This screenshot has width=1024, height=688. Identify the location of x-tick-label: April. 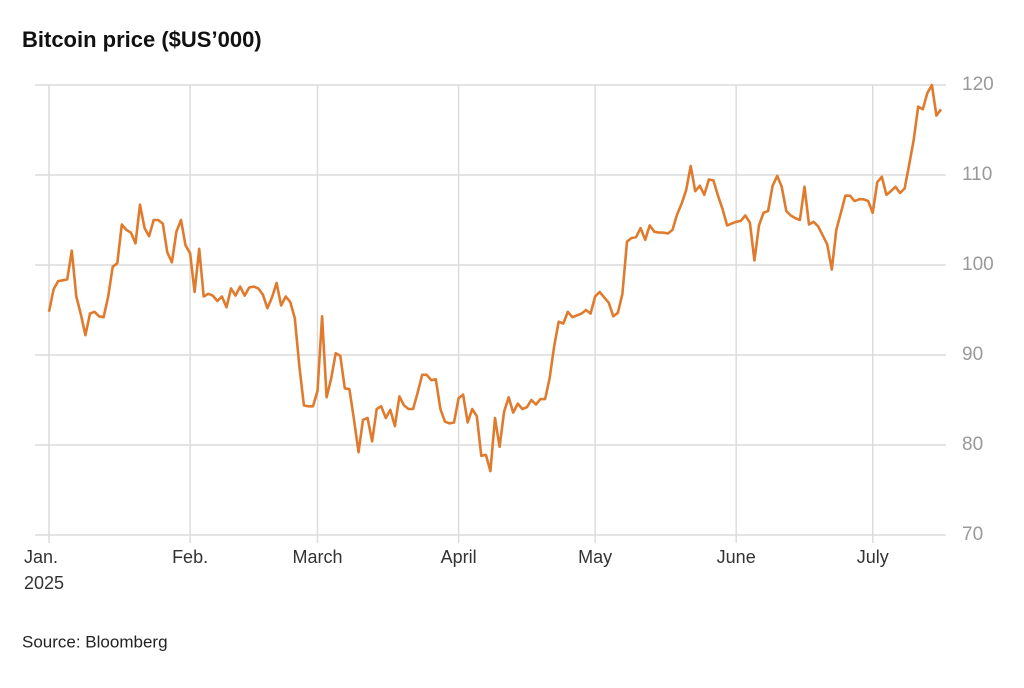
(459, 557).